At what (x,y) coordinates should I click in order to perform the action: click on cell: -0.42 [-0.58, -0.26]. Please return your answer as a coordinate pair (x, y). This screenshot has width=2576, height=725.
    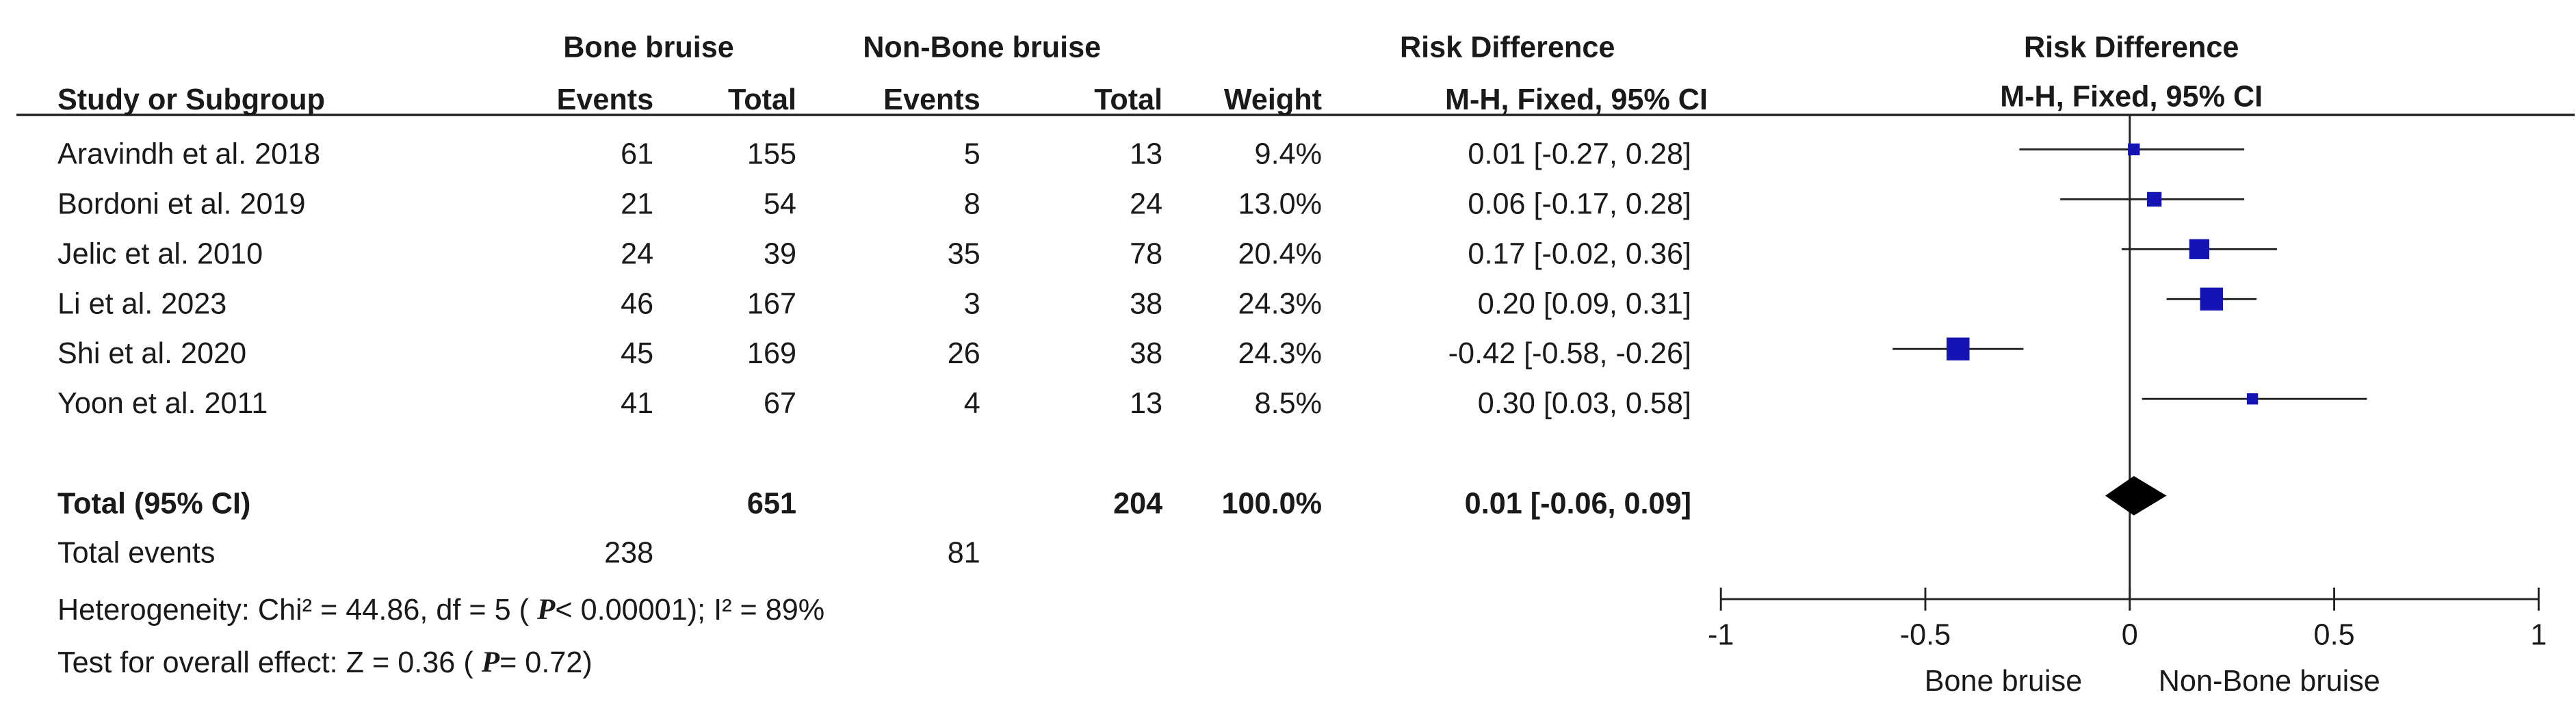
    Looking at the image, I should click on (1570, 353).